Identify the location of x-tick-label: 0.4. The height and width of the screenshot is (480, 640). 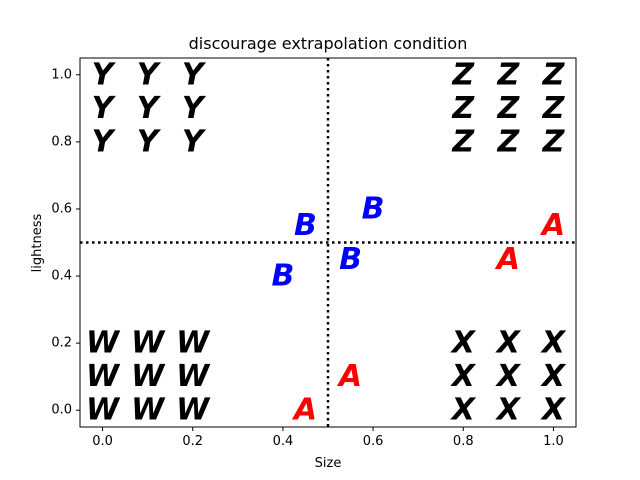
(283, 441).